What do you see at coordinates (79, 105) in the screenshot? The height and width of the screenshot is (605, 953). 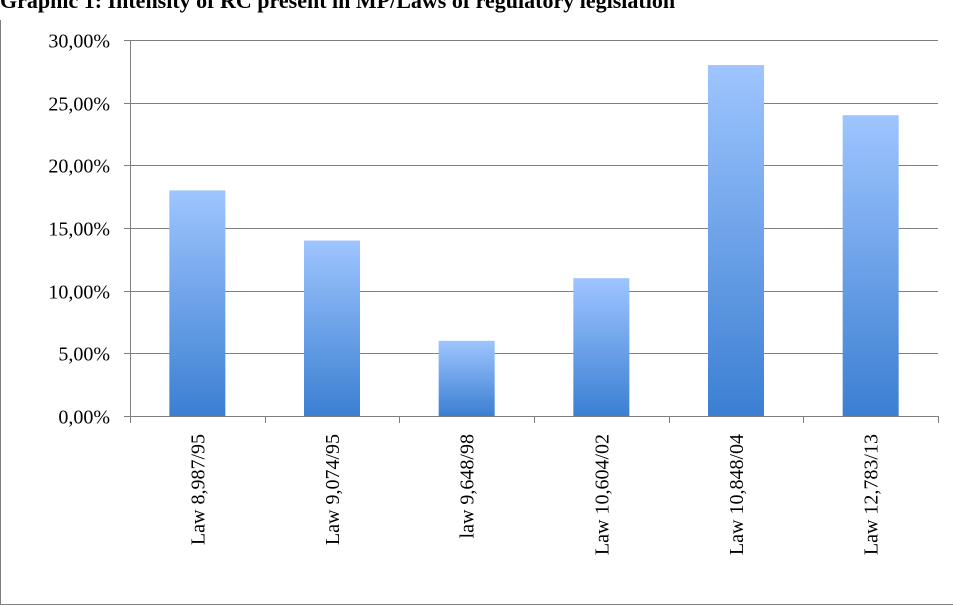 I see `y-tick-label: 25,00%` at bounding box center [79, 105].